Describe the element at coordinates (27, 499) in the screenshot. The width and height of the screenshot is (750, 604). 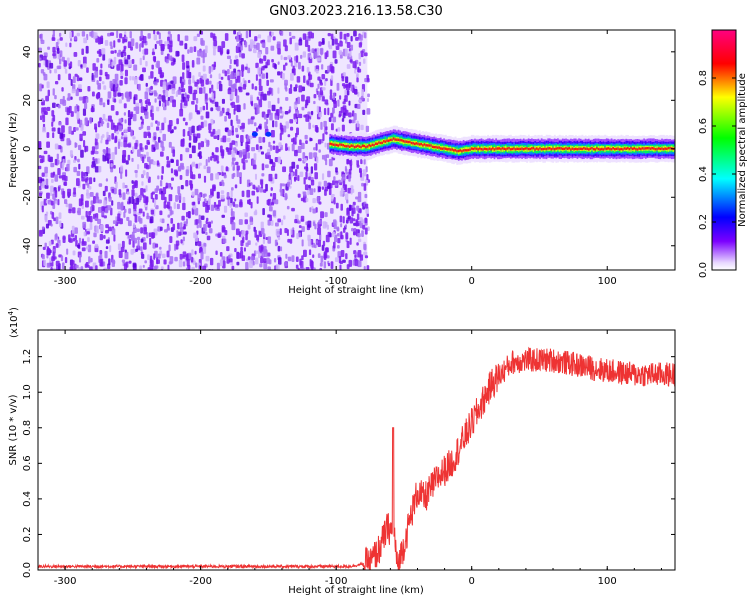
I see `y-tick-label: 0.4` at that location.